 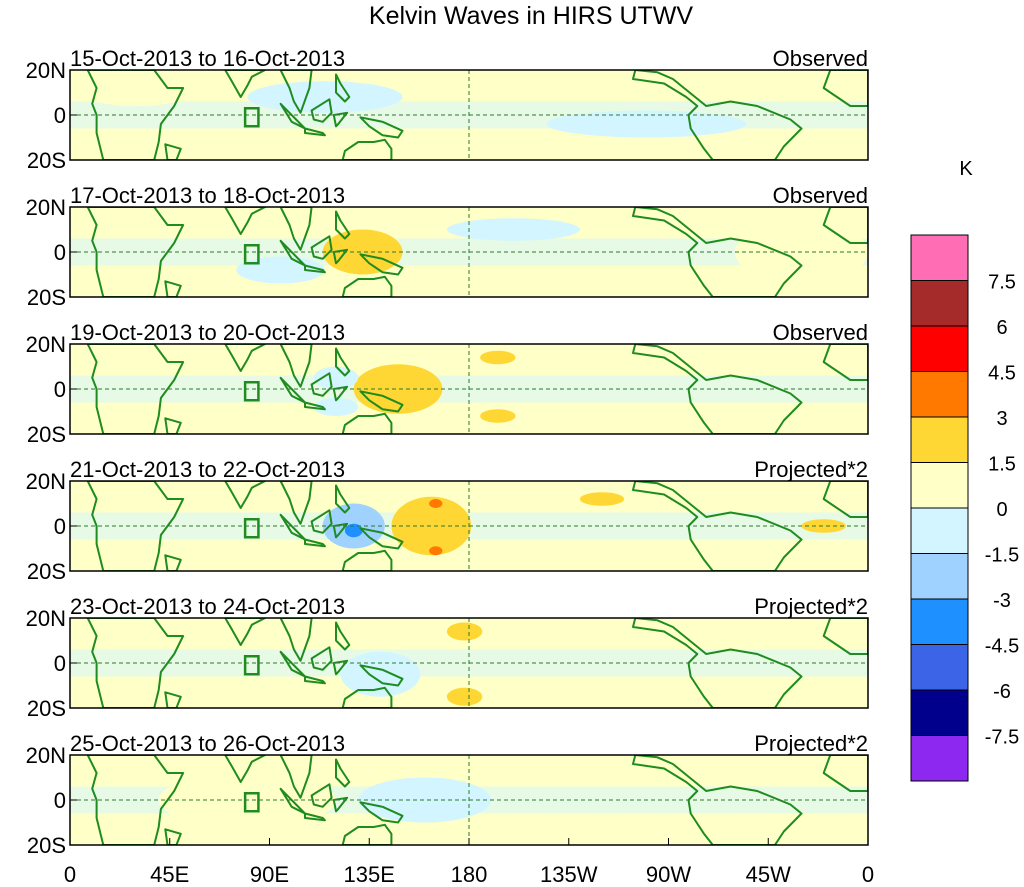 I want to click on x-tick-label: 45E, so click(x=169, y=874).